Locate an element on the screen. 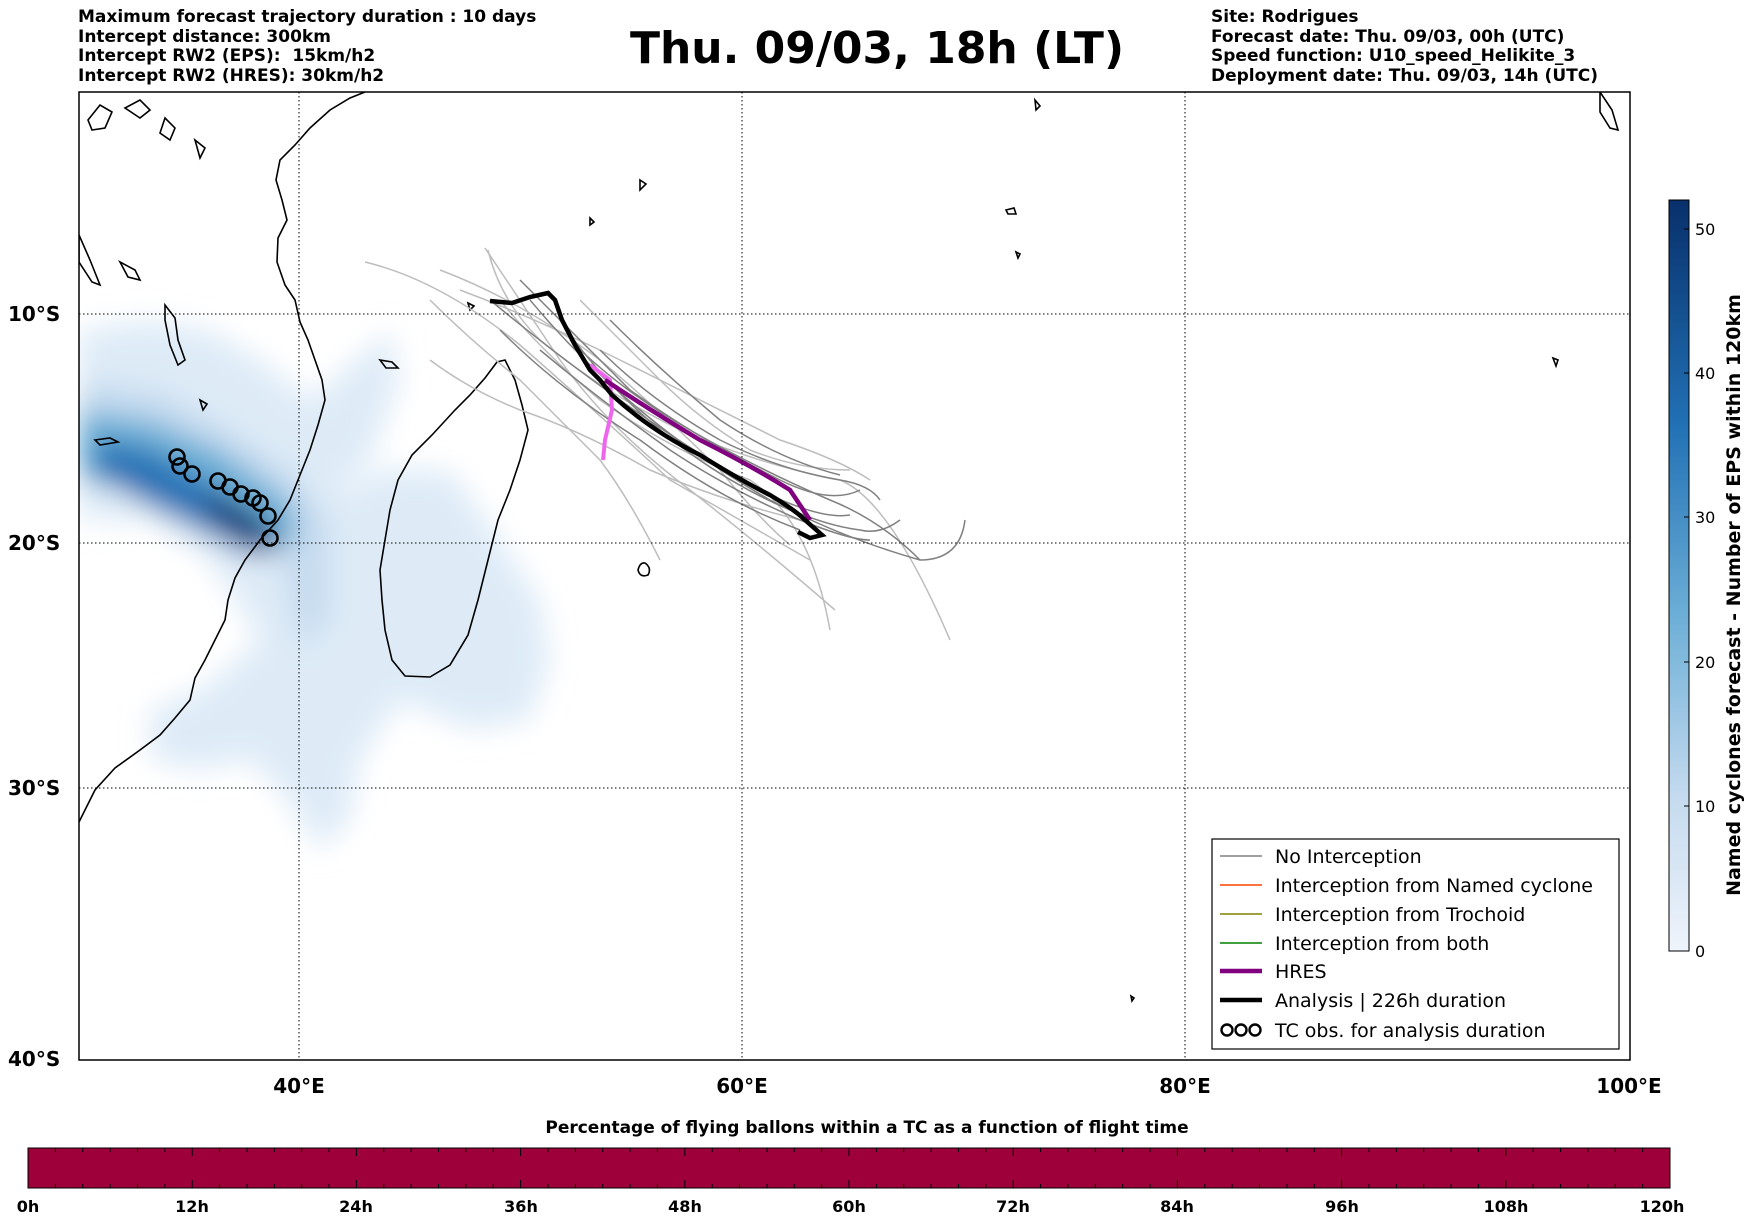 This screenshot has height=1223, width=1754. lon-tick-label: 80°E is located at coordinates (1185, 1086).